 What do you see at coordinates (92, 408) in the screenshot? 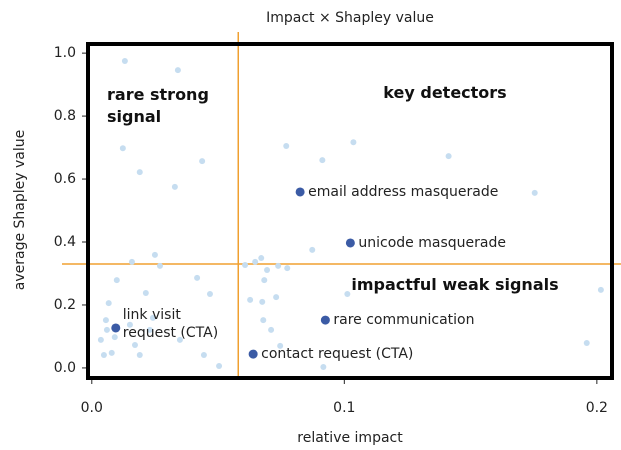
I see `x-tick-label: 0.0` at bounding box center [92, 408].